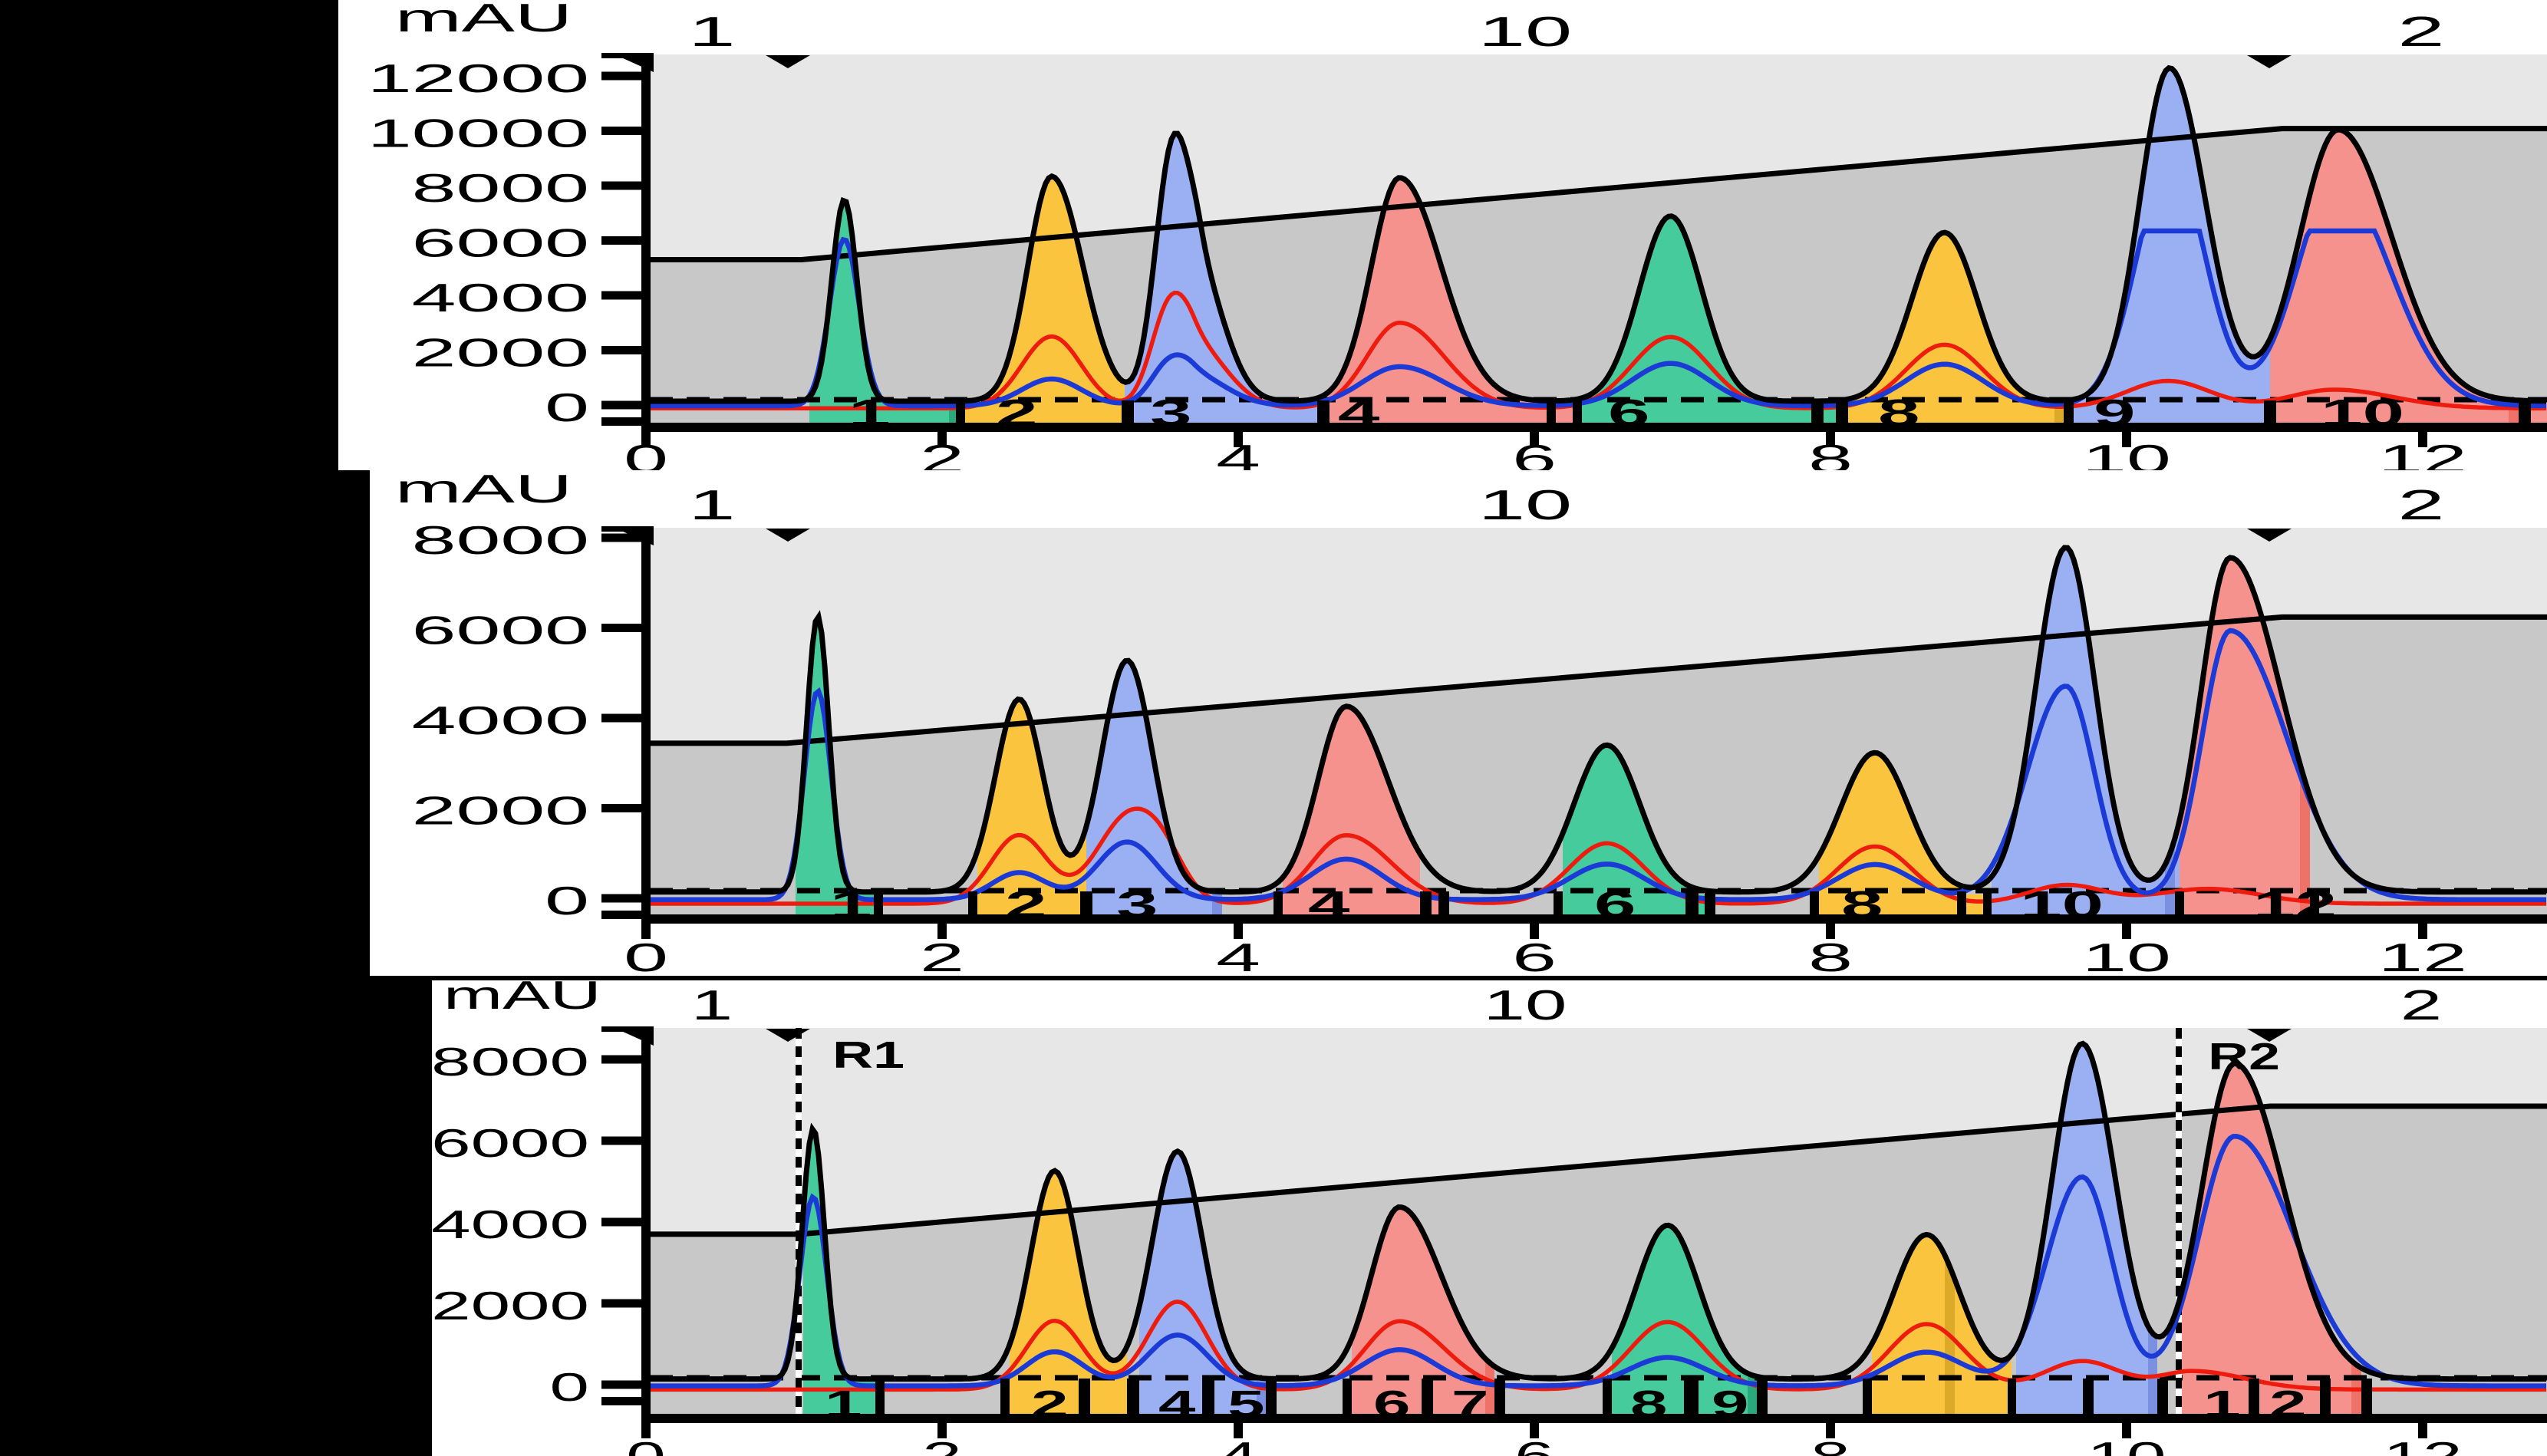 The height and width of the screenshot is (1456, 2547). What do you see at coordinates (478, 79) in the screenshot?
I see `svg-text: 12000` at bounding box center [478, 79].